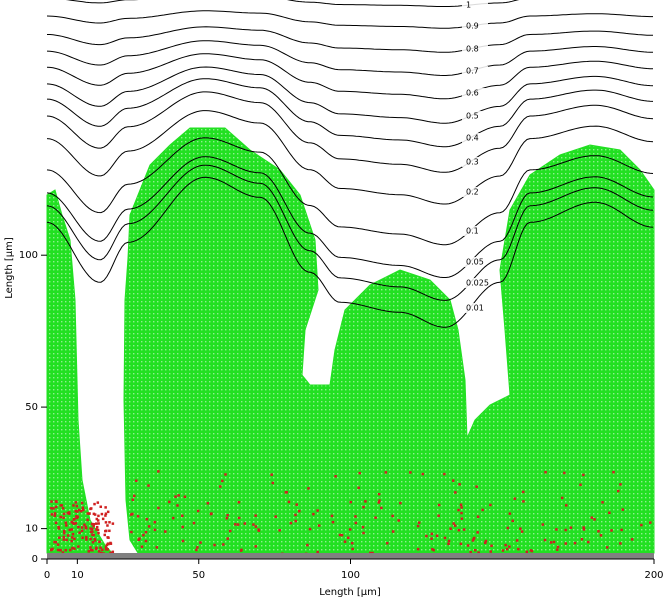  What do you see at coordinates (198, 575) in the screenshot?
I see `x-tick-label: 50` at bounding box center [198, 575].